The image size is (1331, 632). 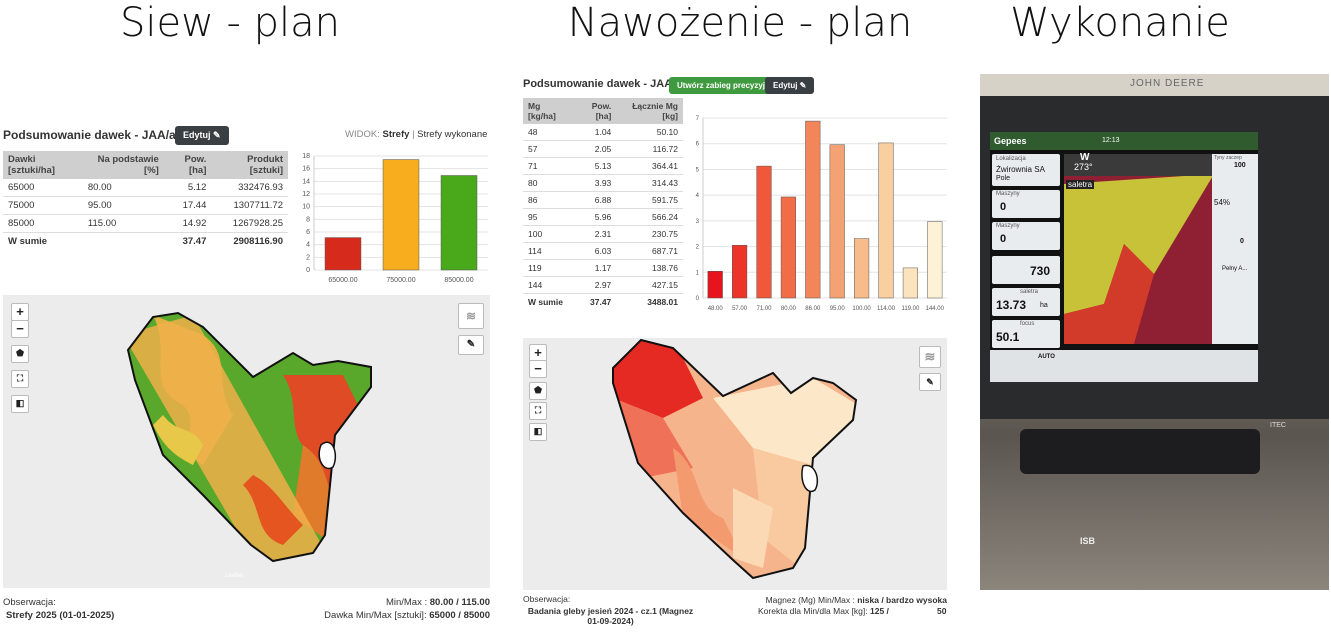 I want to click on rate: 730, so click(x=1040, y=271).